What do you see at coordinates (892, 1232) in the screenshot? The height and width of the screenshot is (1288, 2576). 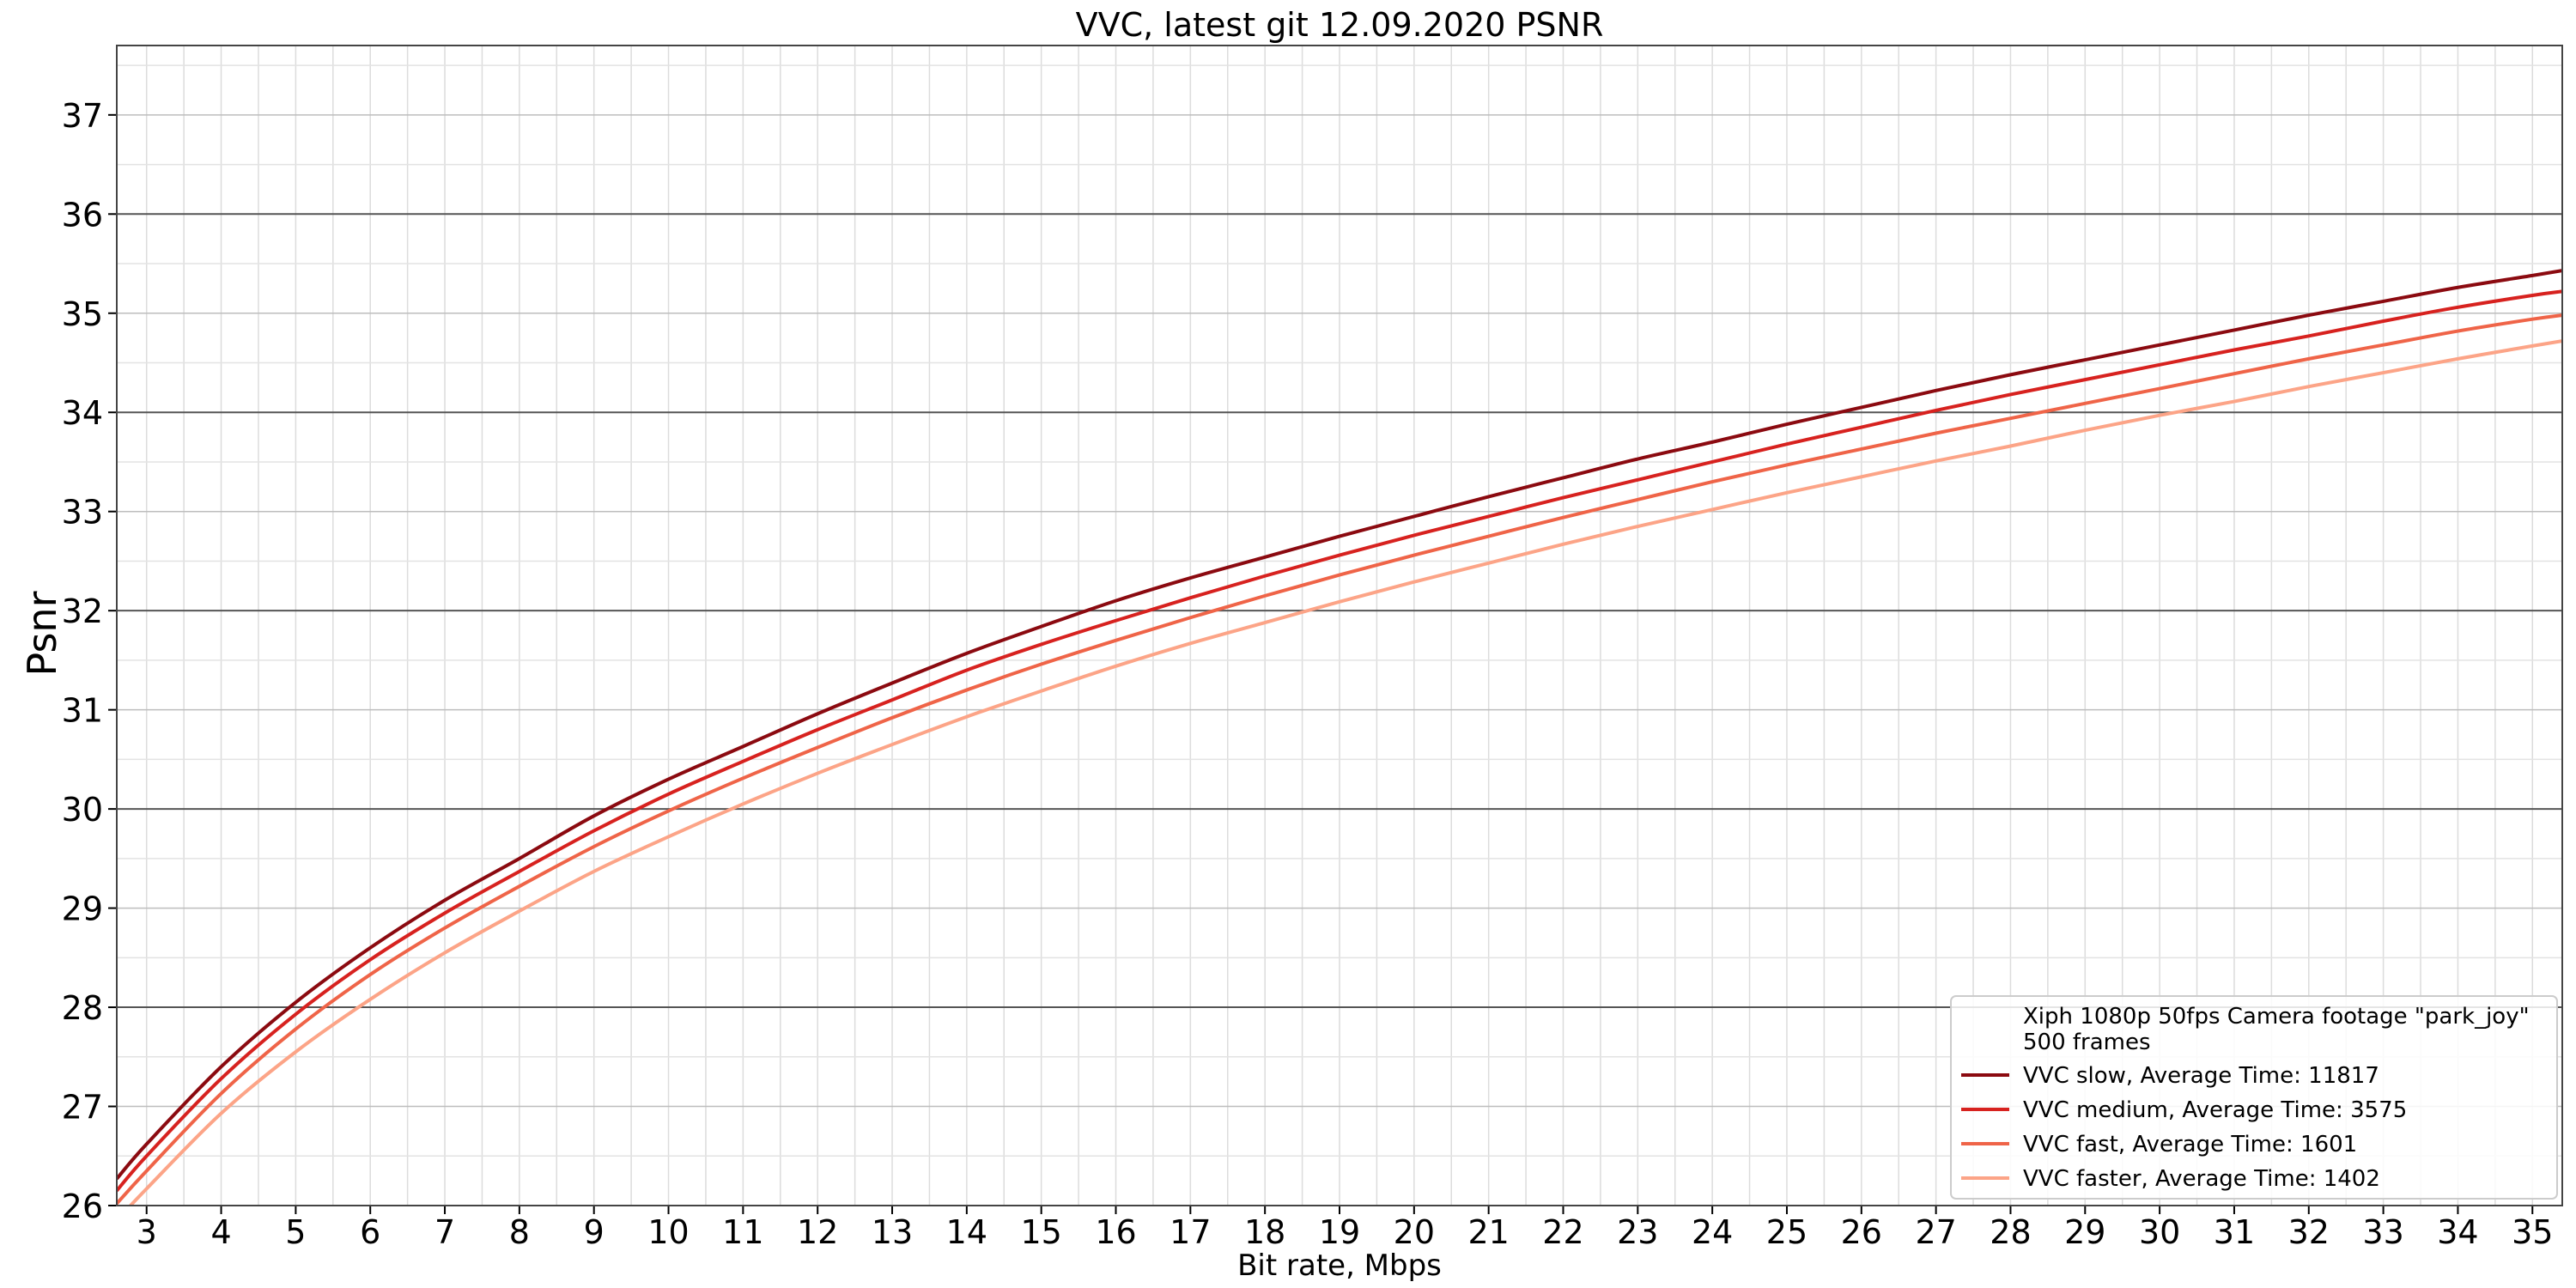 I see `x-tick-label: 13` at bounding box center [892, 1232].